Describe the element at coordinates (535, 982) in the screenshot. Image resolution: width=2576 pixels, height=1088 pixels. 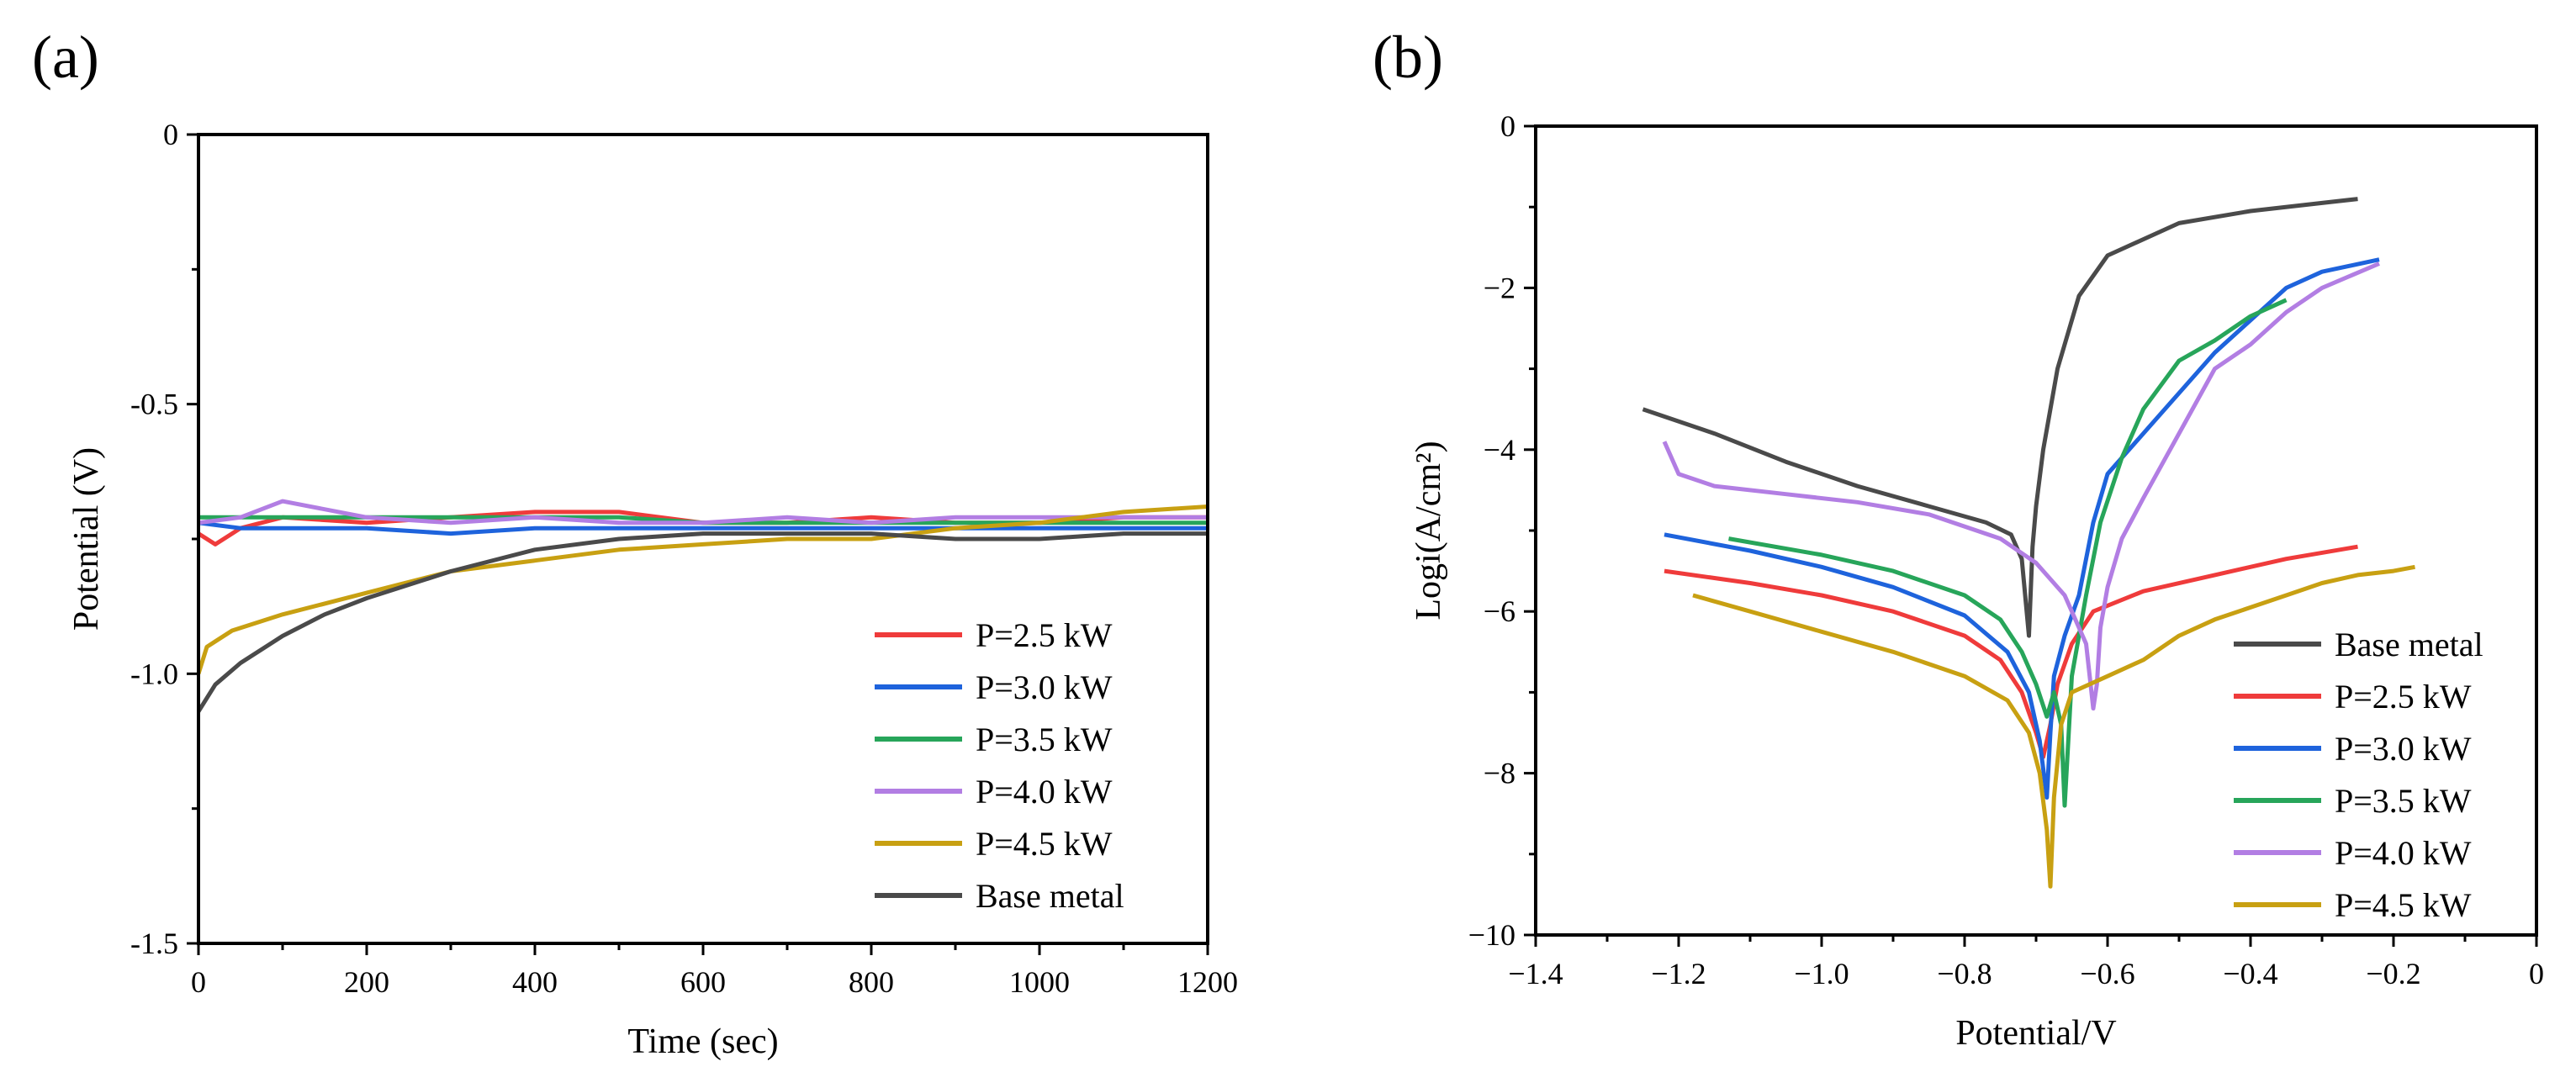
I see `panel-a-x-tick-label-2: 400` at that location.